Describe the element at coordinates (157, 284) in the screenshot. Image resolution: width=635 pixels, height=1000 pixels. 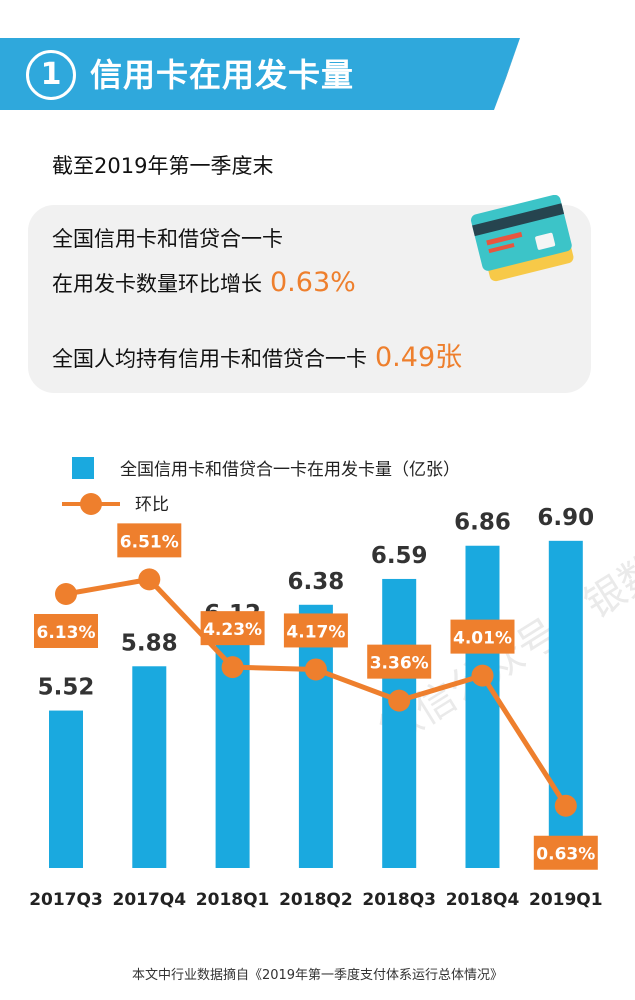
I see `info-line-2-label: 在用发卡数量环比增长` at that location.